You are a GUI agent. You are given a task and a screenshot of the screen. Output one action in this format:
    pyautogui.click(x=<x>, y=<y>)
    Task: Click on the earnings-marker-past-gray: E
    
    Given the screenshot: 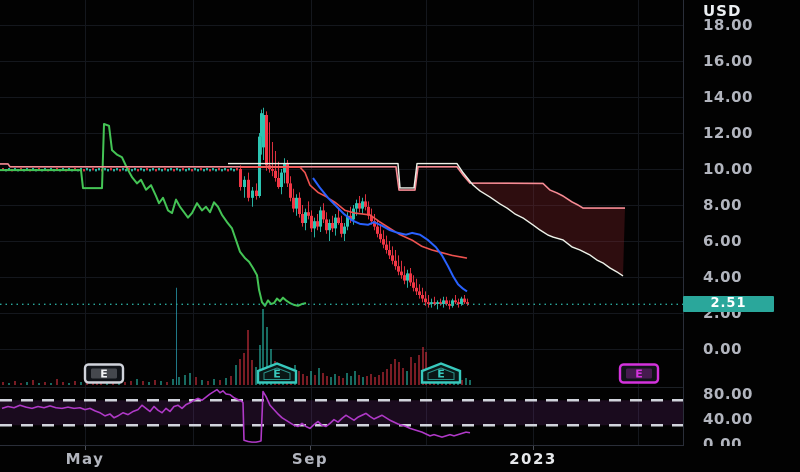 What is the action you would take?
    pyautogui.click(x=104, y=373)
    